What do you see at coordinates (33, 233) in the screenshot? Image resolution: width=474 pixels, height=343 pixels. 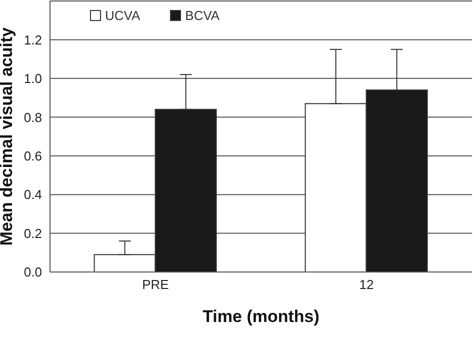 I see `y-tick-label: 0.2` at bounding box center [33, 233].